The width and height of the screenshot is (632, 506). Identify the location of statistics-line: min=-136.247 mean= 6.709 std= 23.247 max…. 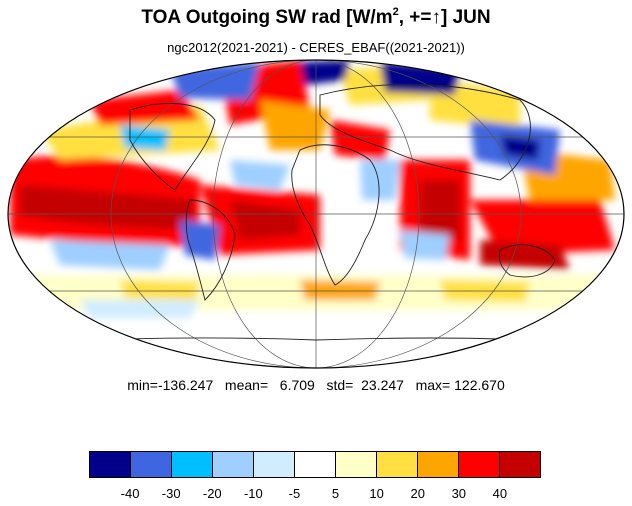
(316, 385).